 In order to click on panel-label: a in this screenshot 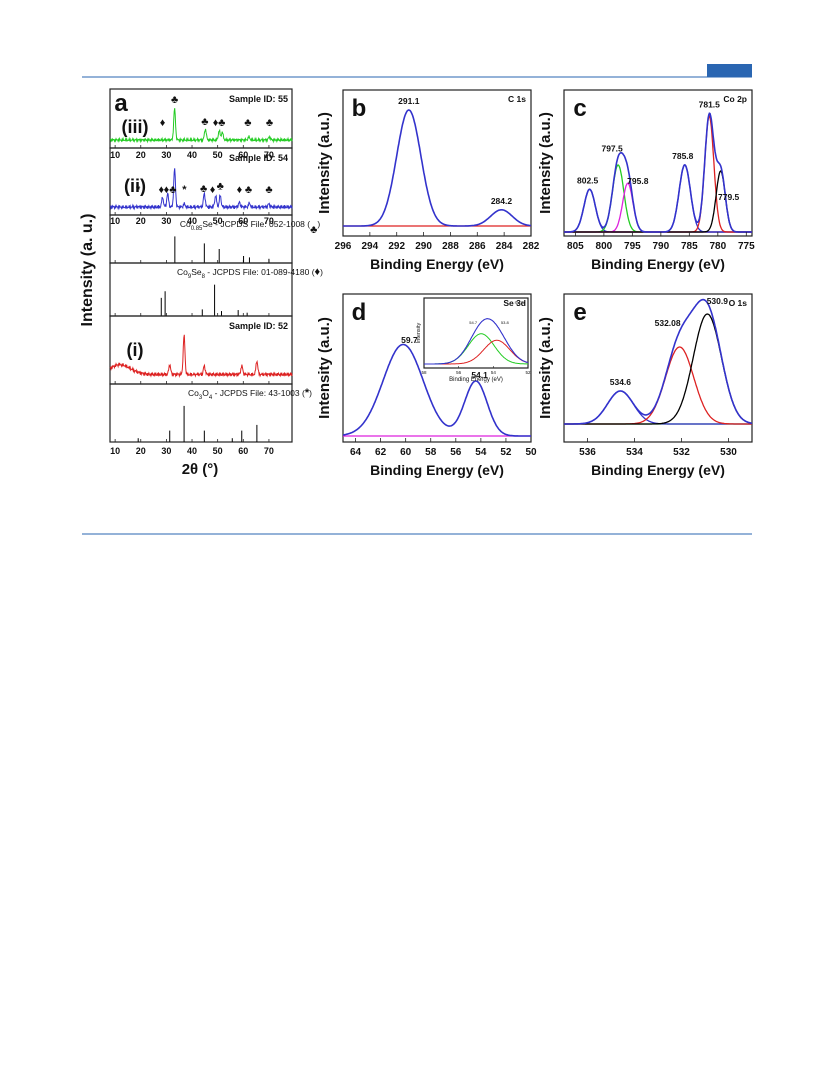, I will do `click(121, 103)`.